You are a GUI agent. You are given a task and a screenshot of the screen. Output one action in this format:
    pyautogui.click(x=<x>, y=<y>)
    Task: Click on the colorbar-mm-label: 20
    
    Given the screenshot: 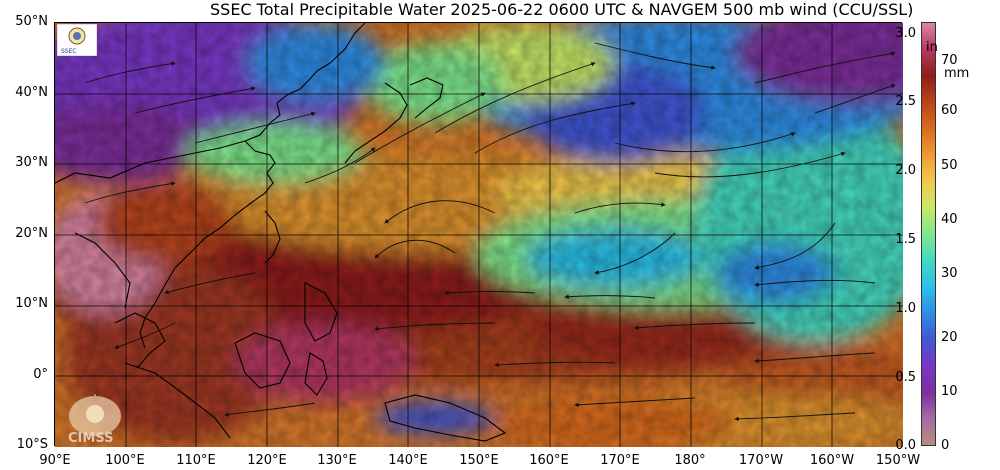 What is the action you would take?
    pyautogui.click(x=949, y=337)
    